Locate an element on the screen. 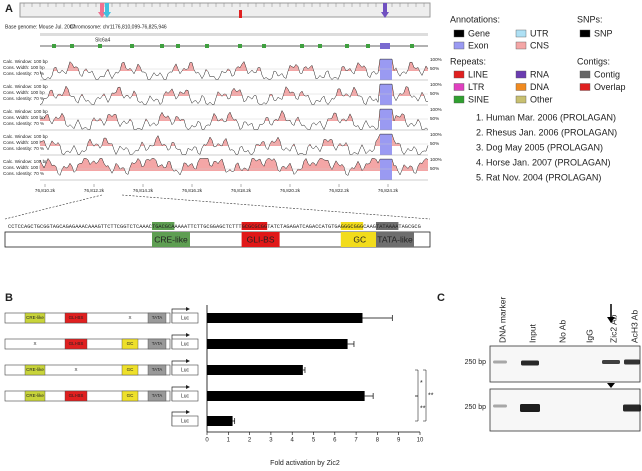 This screenshot has height=471, width=642. significance-label: ** is located at coordinates (423, 408).